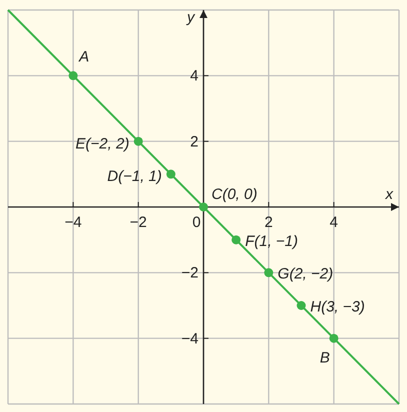  What do you see at coordinates (196, 222) in the screenshot?
I see `x-tick-label: 0` at bounding box center [196, 222].